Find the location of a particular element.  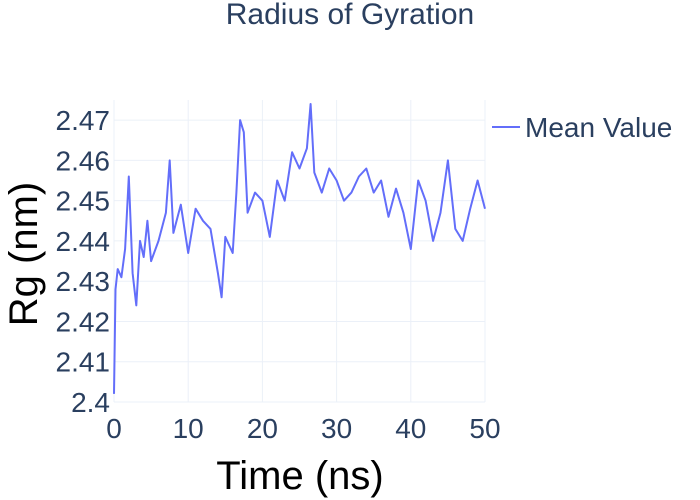

y-axis-title: Rg (nm) is located at coordinates (24, 254).